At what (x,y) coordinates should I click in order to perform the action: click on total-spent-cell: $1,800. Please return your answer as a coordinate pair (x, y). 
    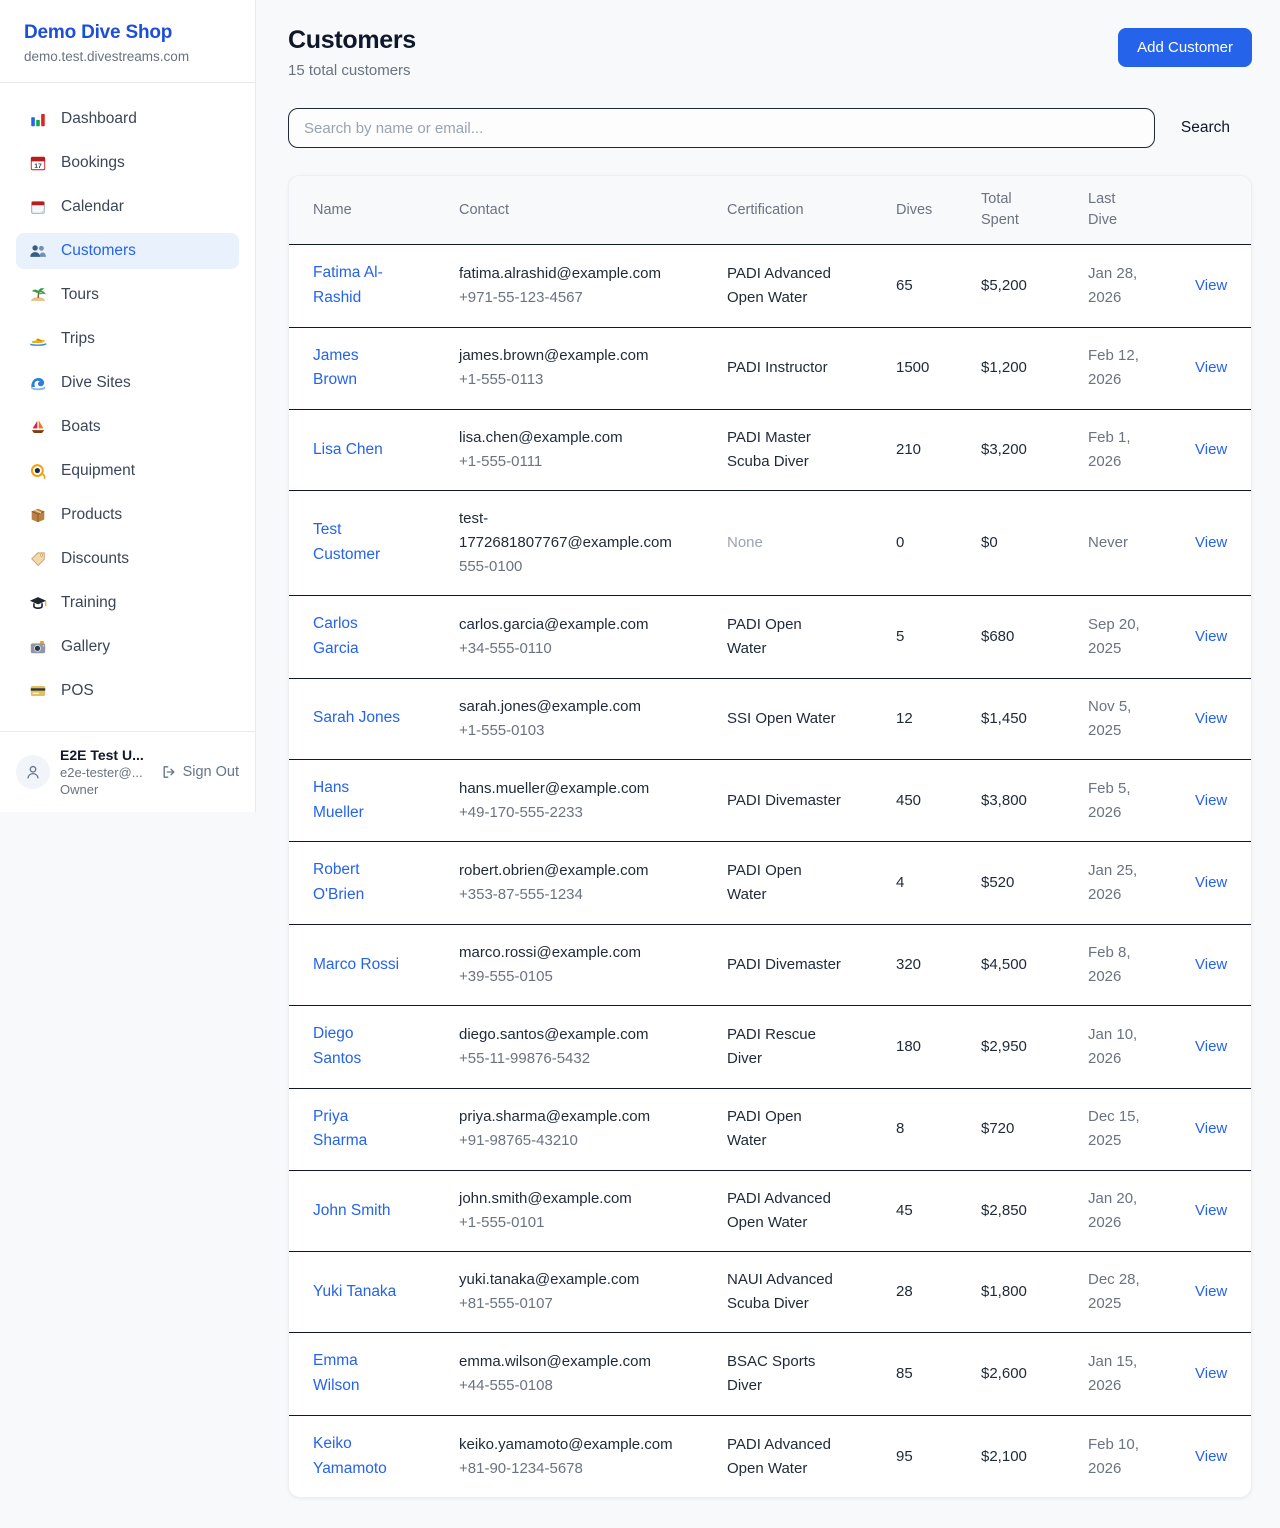
    Looking at the image, I should click on (1004, 1292).